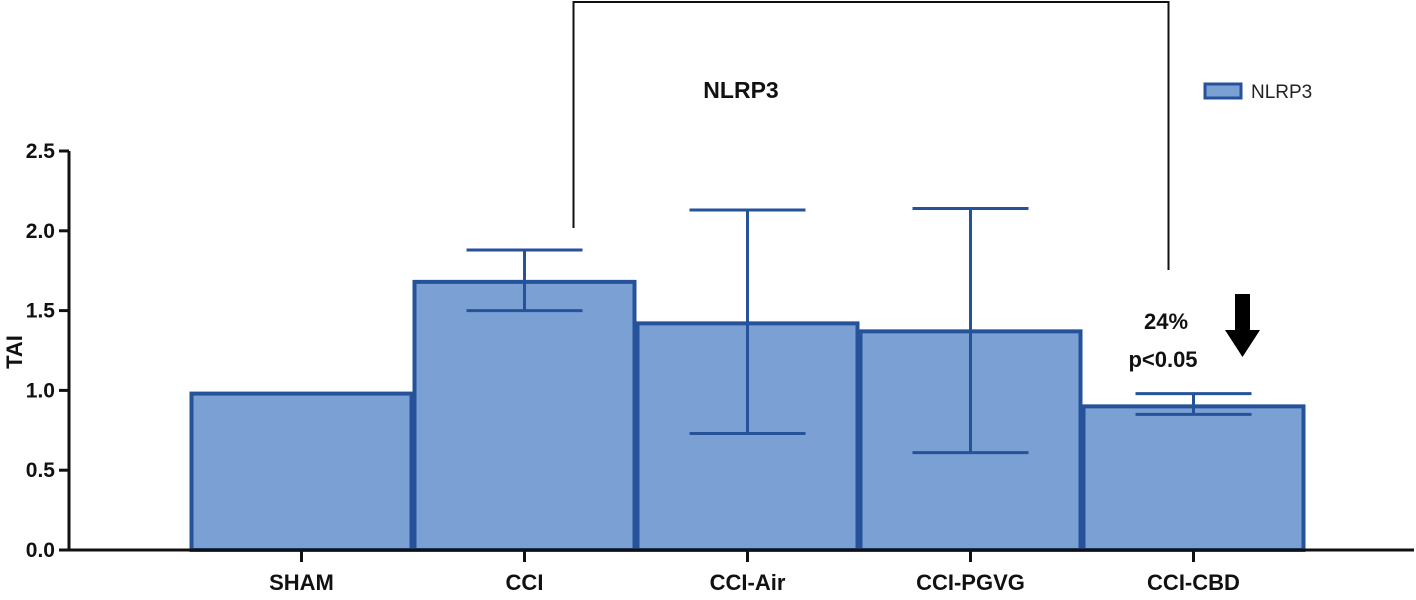  Describe the element at coordinates (41, 151) in the screenshot. I see `y-tick-label: 2.5` at that location.